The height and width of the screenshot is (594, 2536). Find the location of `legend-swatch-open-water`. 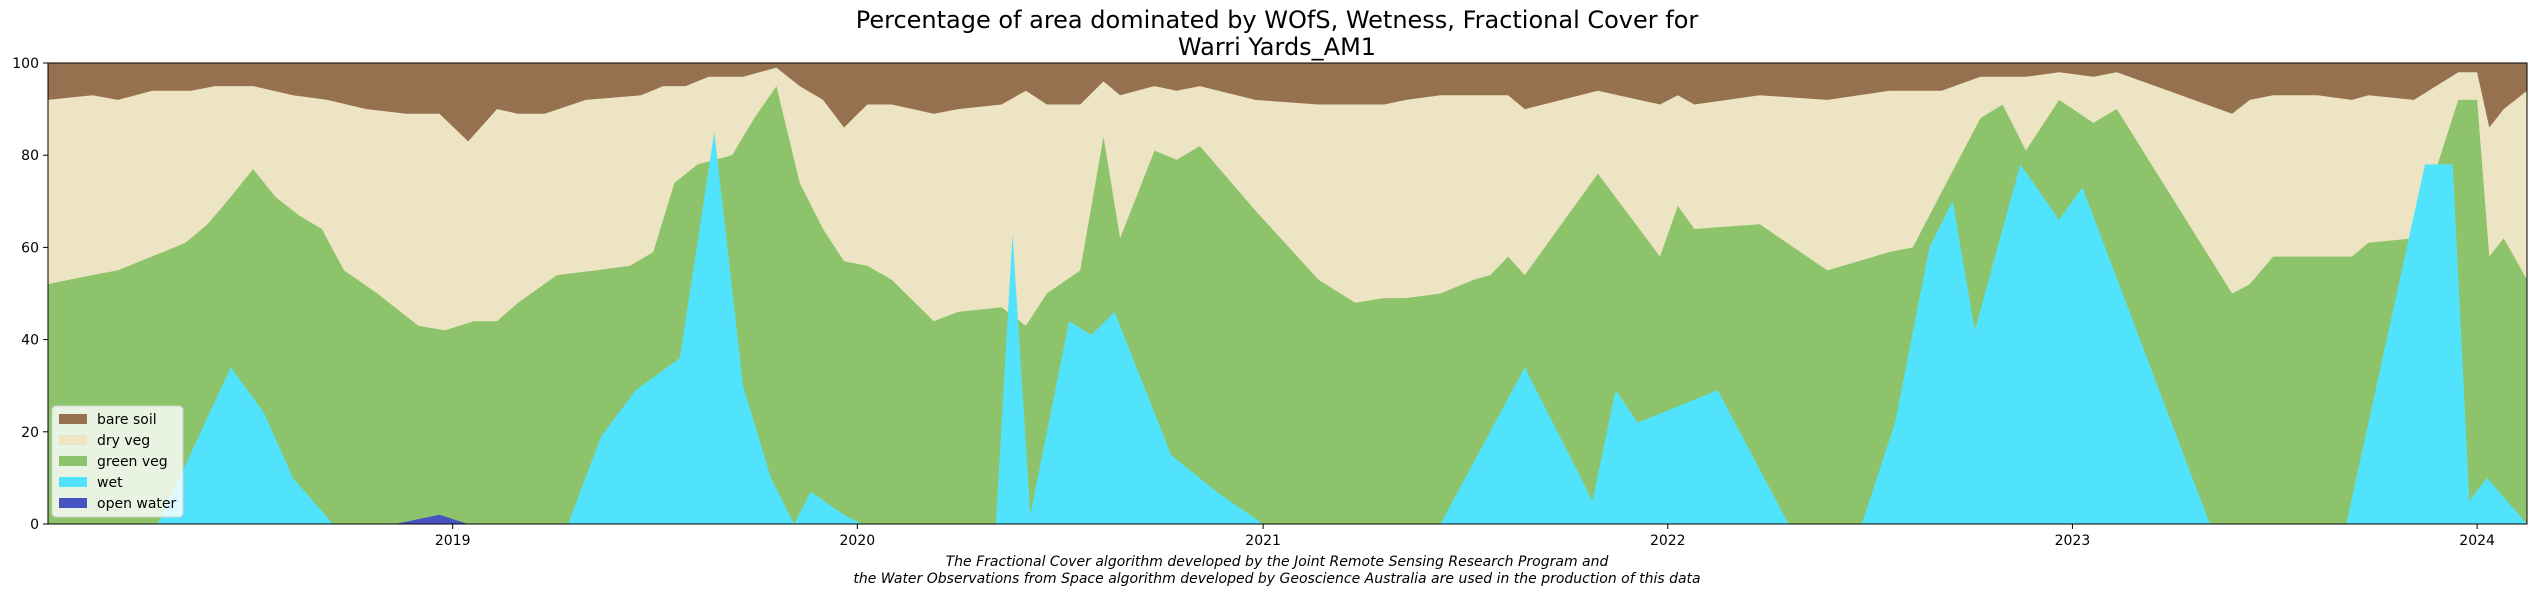

legend-swatch-open-water is located at coordinates (73, 503).